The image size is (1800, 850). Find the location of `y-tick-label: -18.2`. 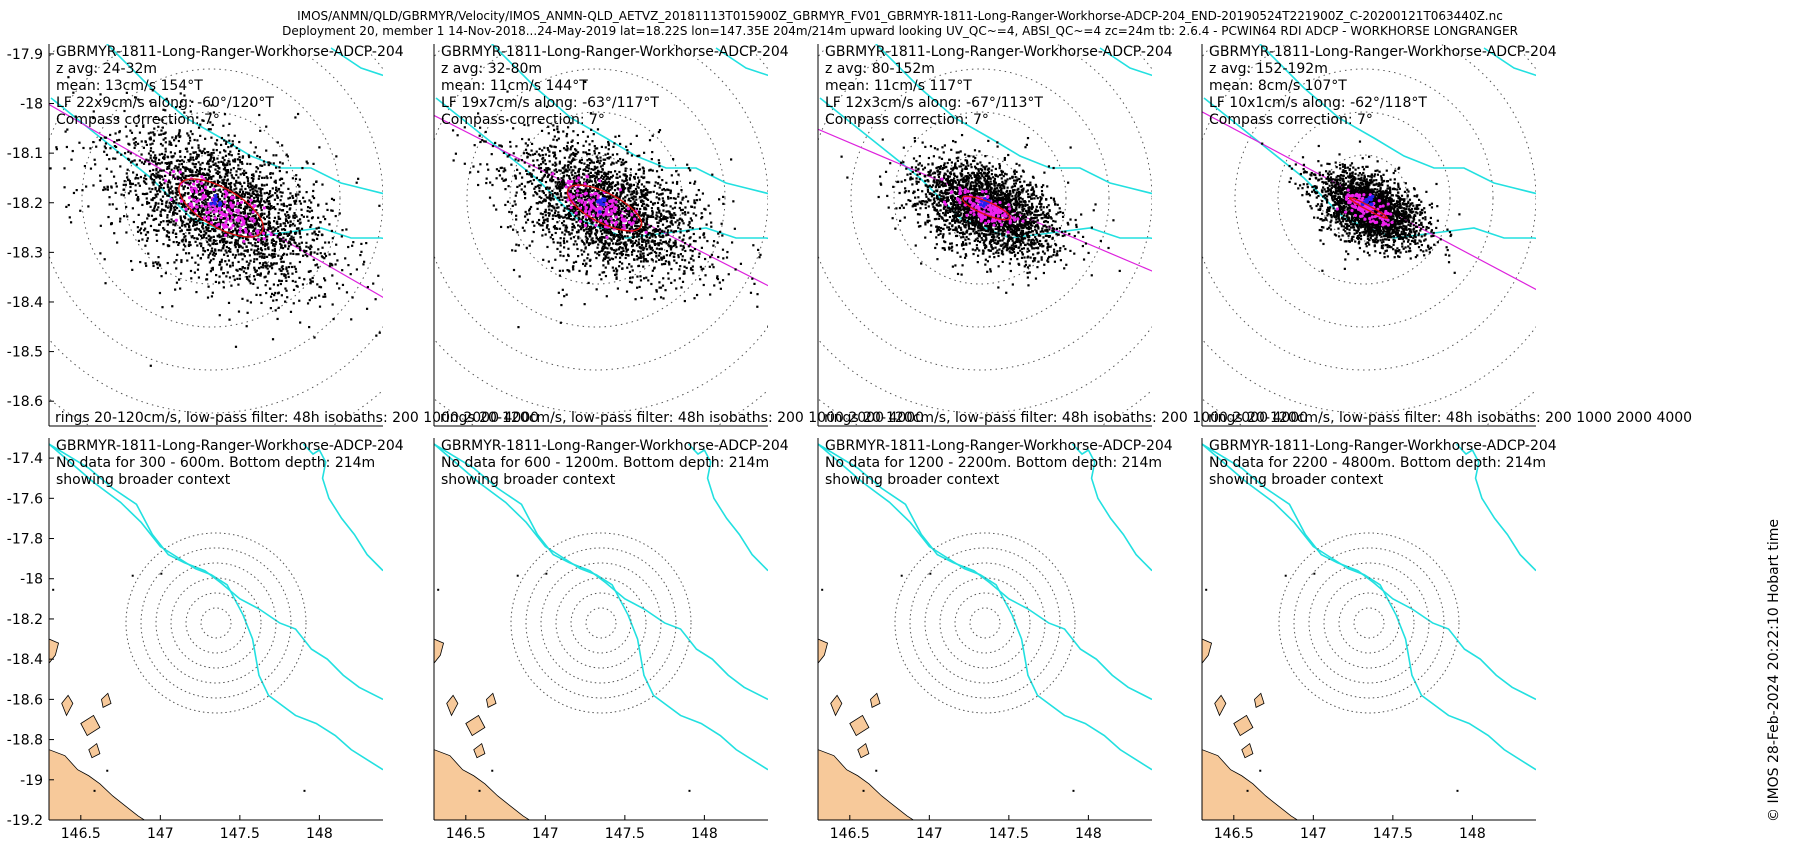

y-tick-label: -18.2 is located at coordinates (25, 204).